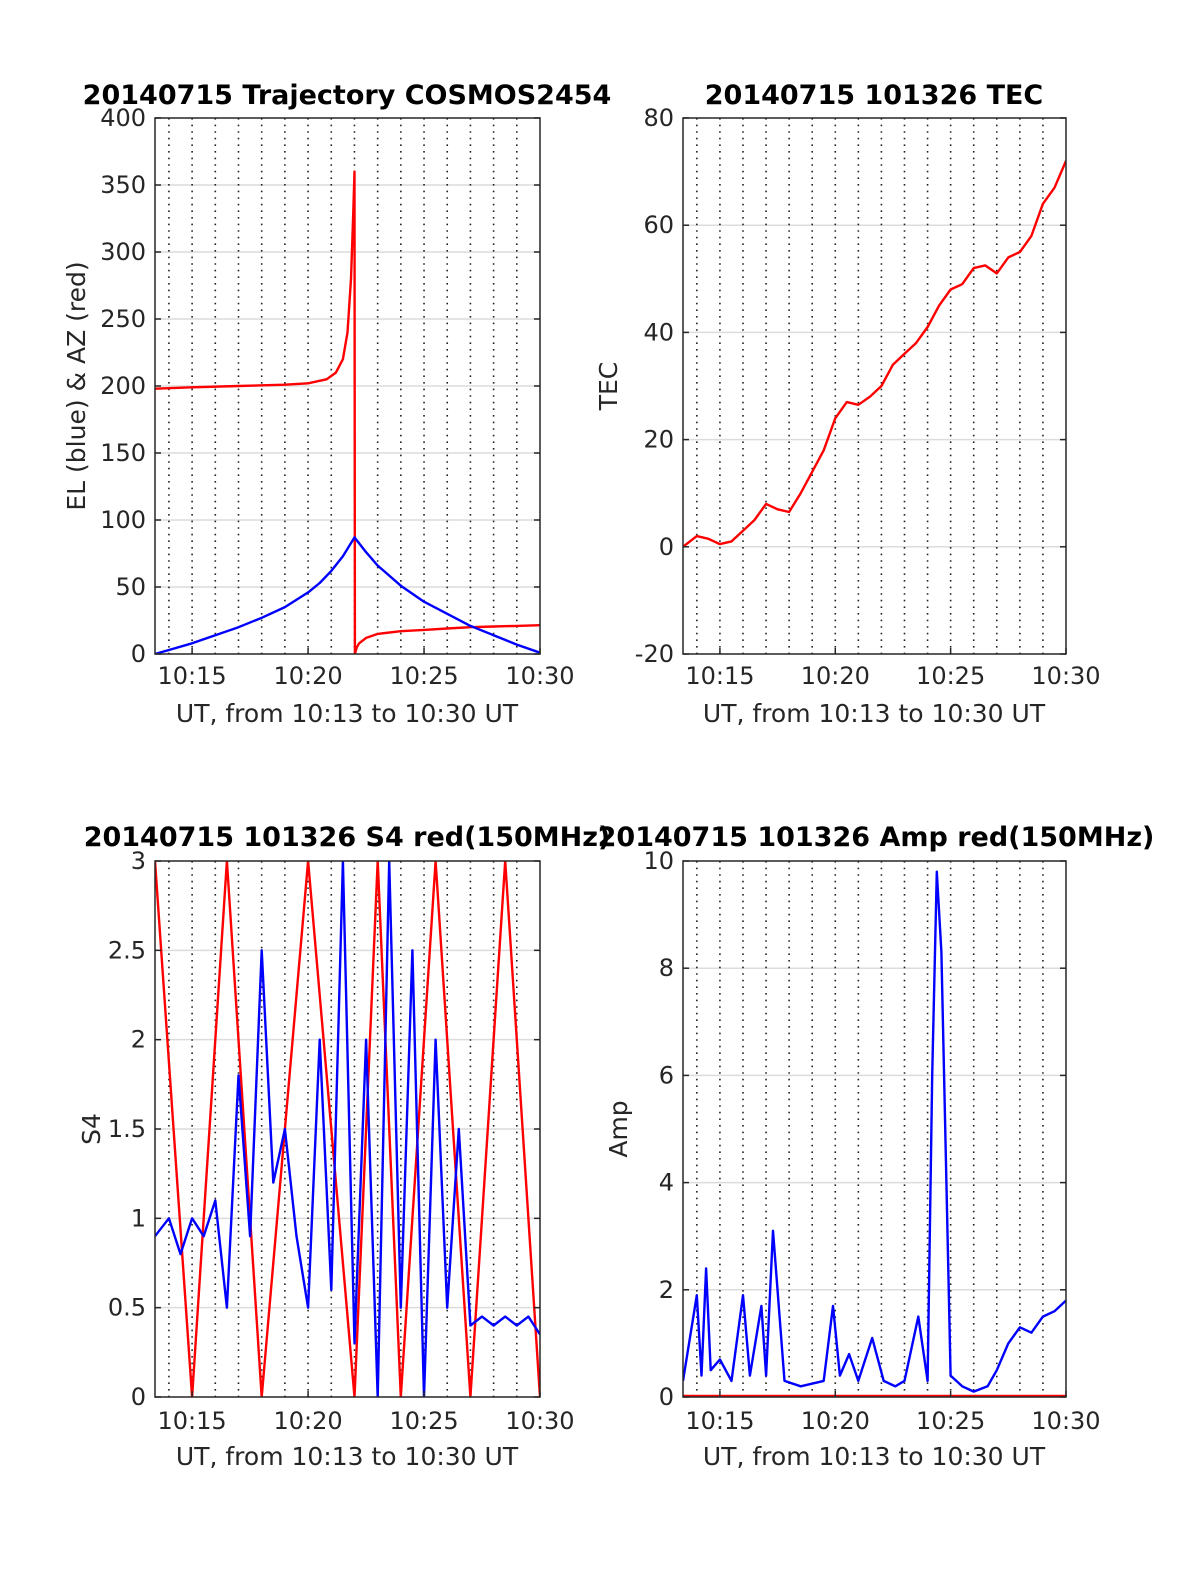 The height and width of the screenshot is (1575, 1200). I want to click on tec-title: 20140715 101326 TEC, so click(874, 95).